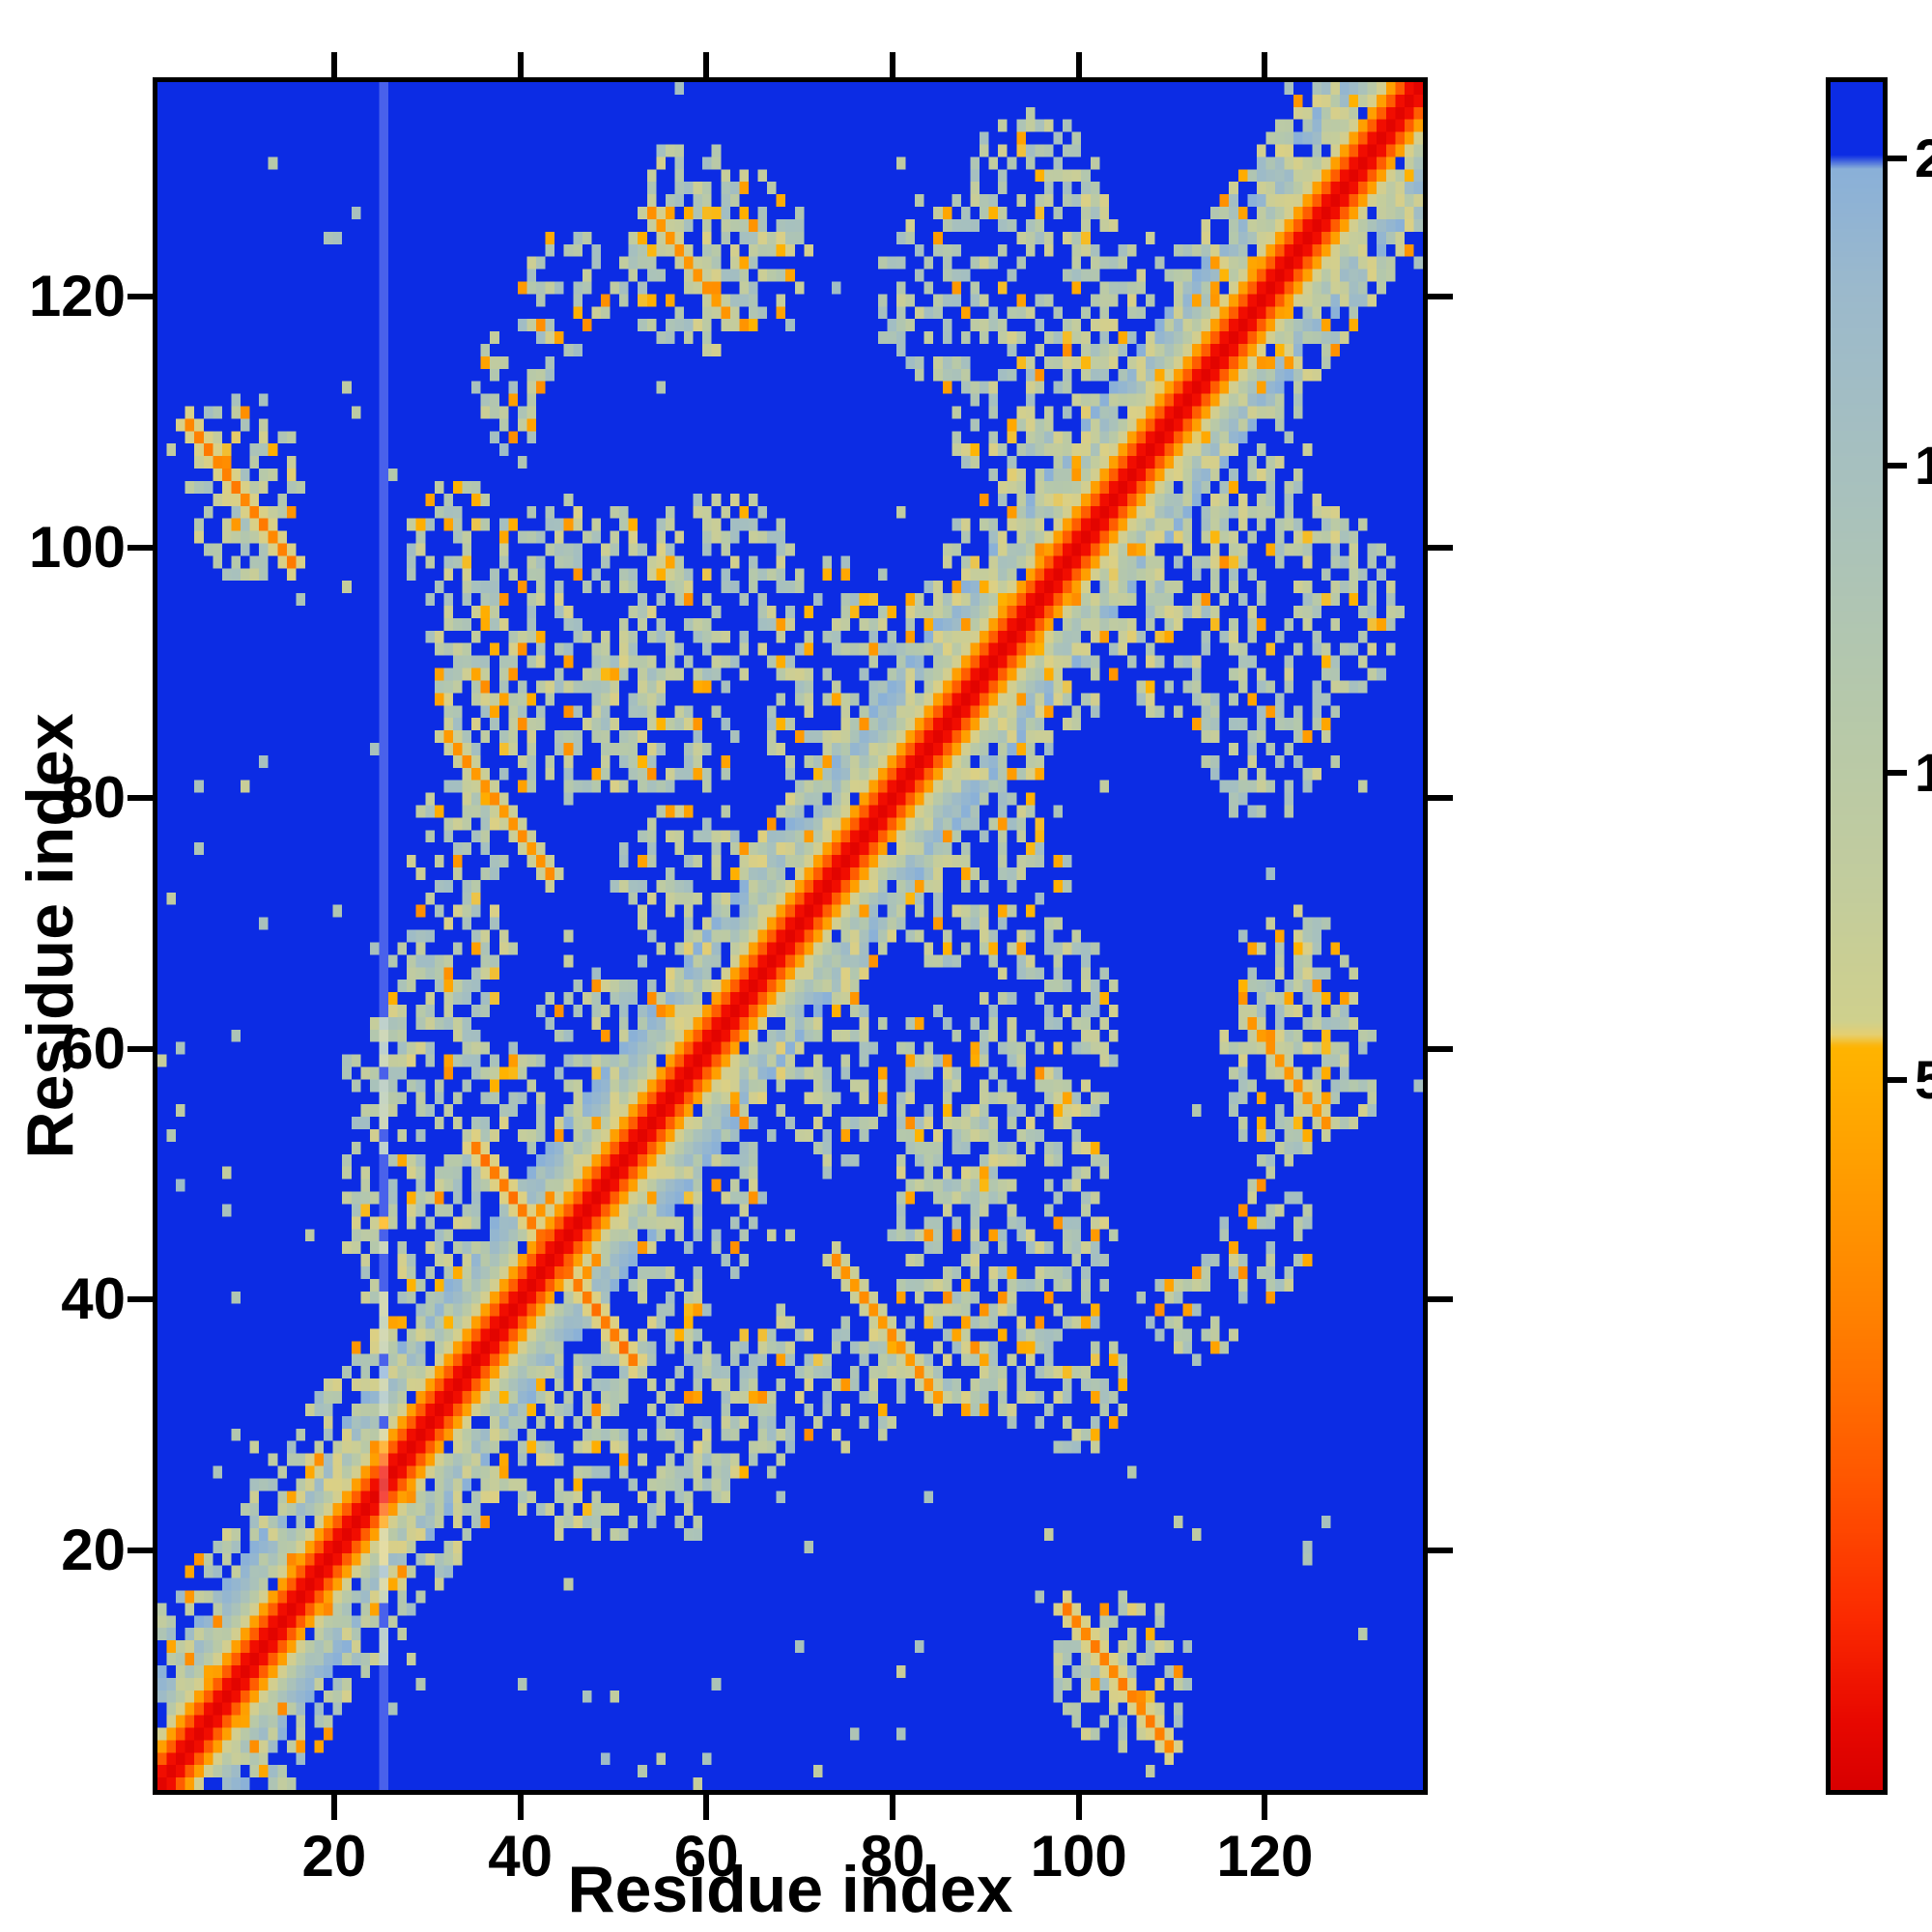 The width and height of the screenshot is (1932, 1932). What do you see at coordinates (1923, 773) in the screenshot?
I see `colorbar-tick-label: 10` at bounding box center [1923, 773].